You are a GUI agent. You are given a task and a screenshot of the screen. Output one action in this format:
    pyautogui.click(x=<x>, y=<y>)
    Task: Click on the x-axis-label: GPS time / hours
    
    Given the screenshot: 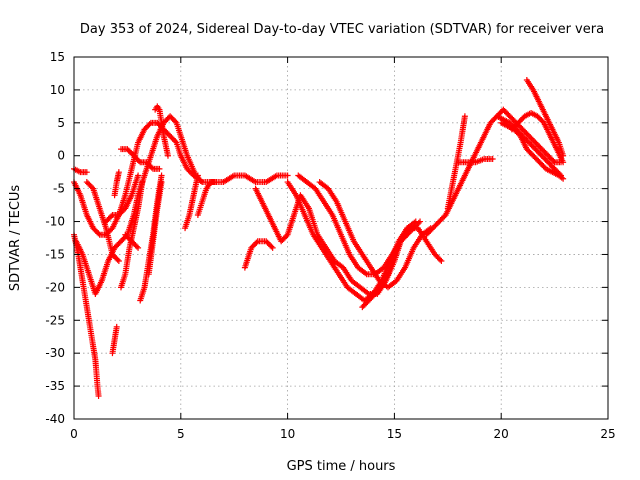 What is the action you would take?
    pyautogui.click(x=341, y=466)
    